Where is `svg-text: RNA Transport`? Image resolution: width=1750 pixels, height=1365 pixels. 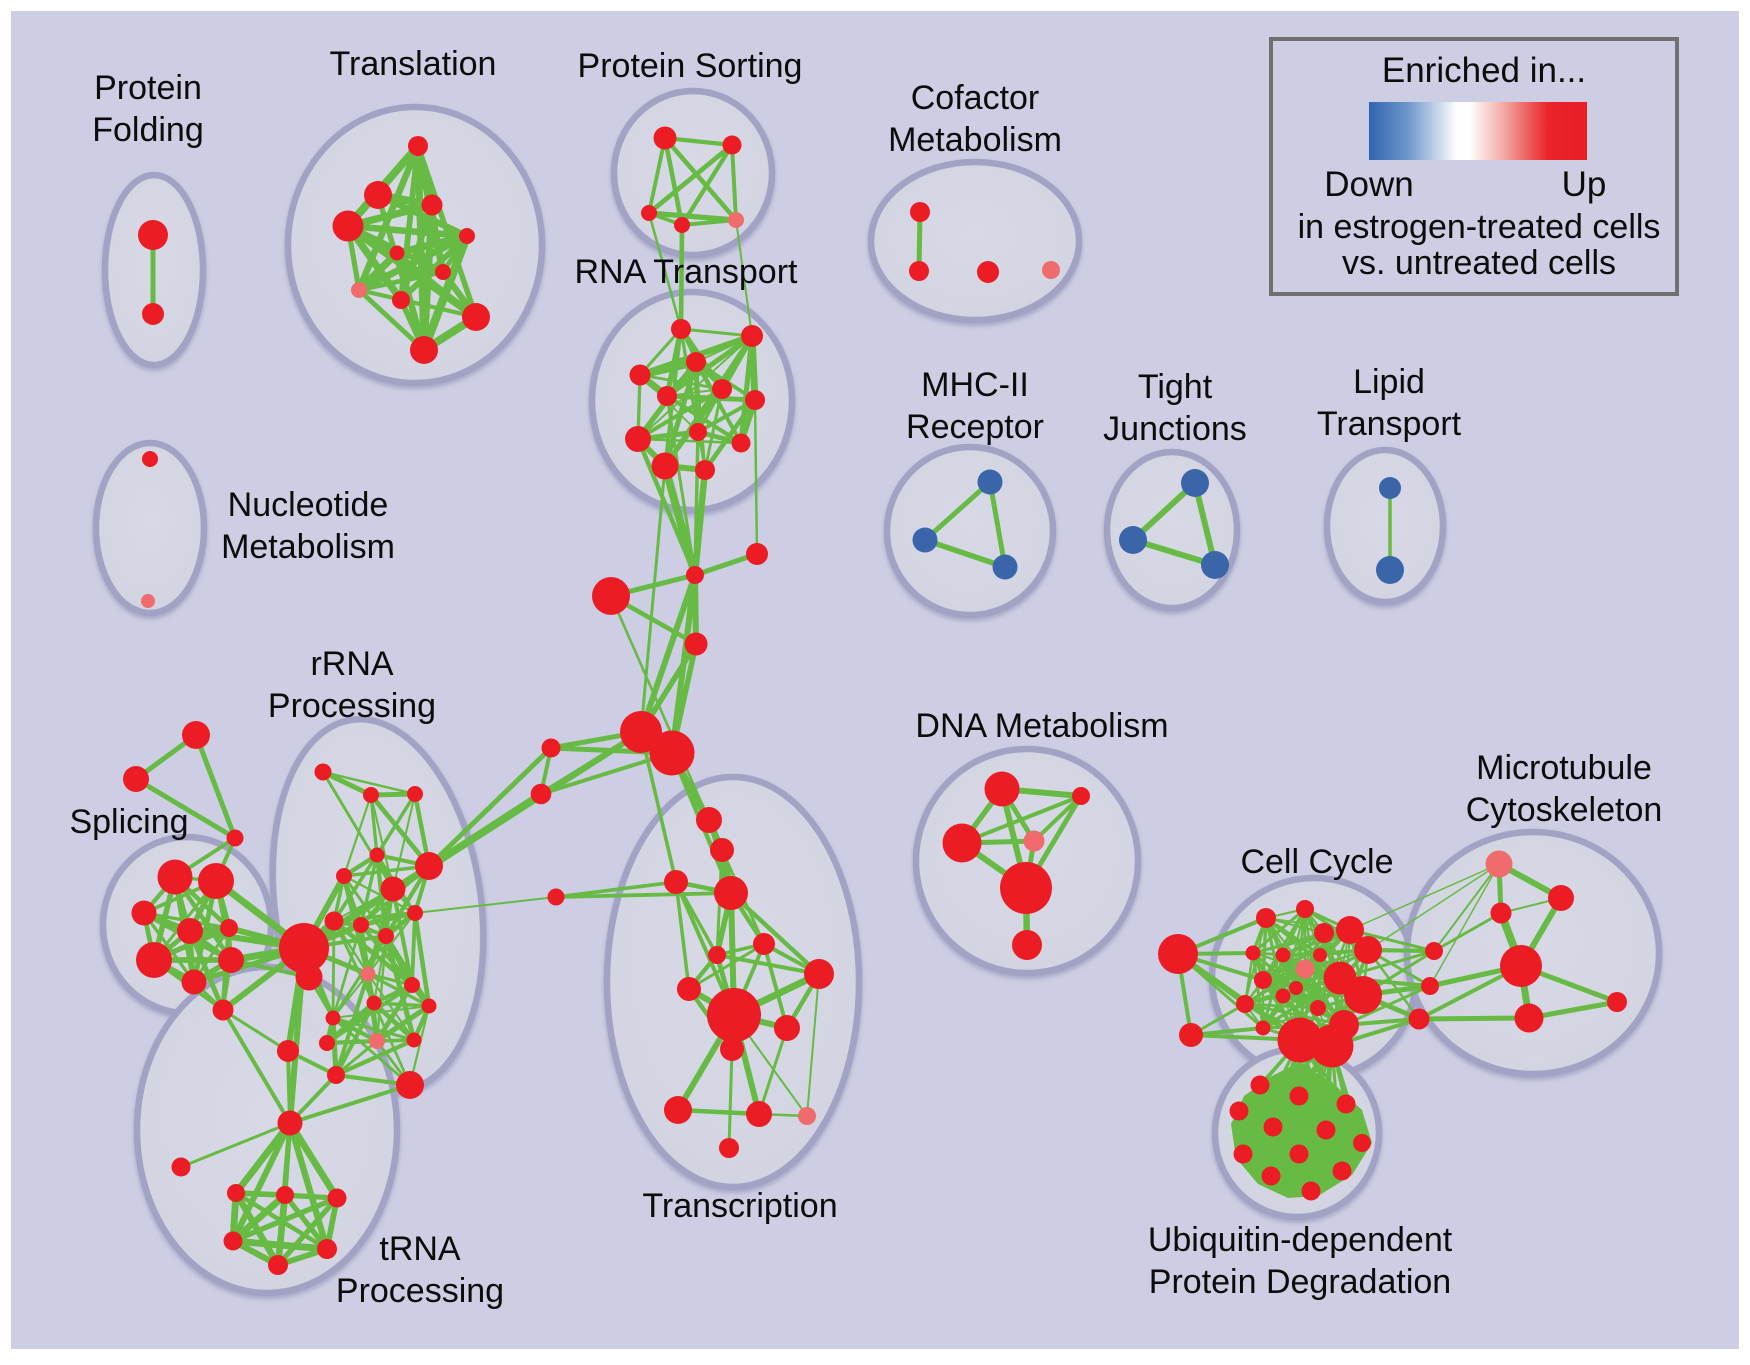 svg-text: RNA Transport is located at coordinates (687, 272).